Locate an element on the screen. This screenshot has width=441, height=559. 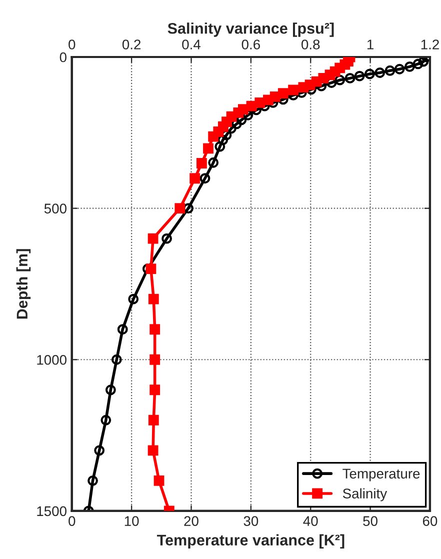
x2-tick-label: 0.4 is located at coordinates (191, 45).